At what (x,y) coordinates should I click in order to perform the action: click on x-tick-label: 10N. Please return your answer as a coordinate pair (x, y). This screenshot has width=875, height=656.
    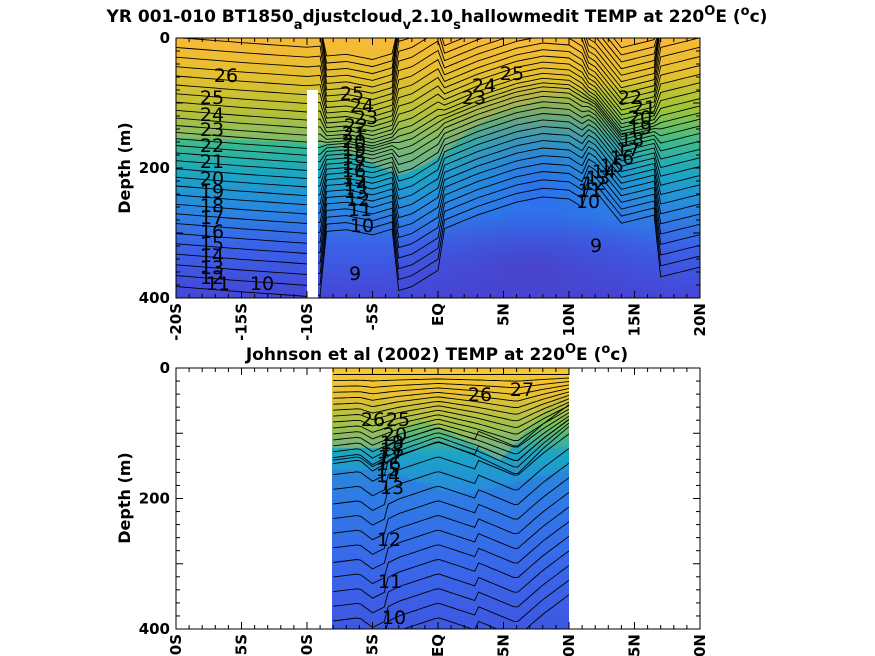
    Looking at the image, I should click on (569, 645).